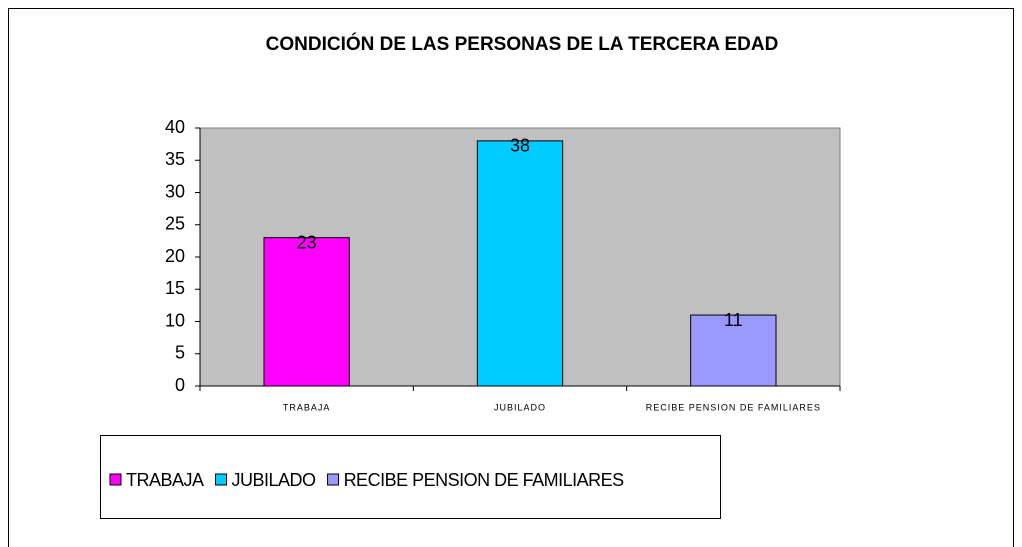 This screenshot has width=1022, height=547. I want to click on y-tick-label: 20, so click(175, 256).